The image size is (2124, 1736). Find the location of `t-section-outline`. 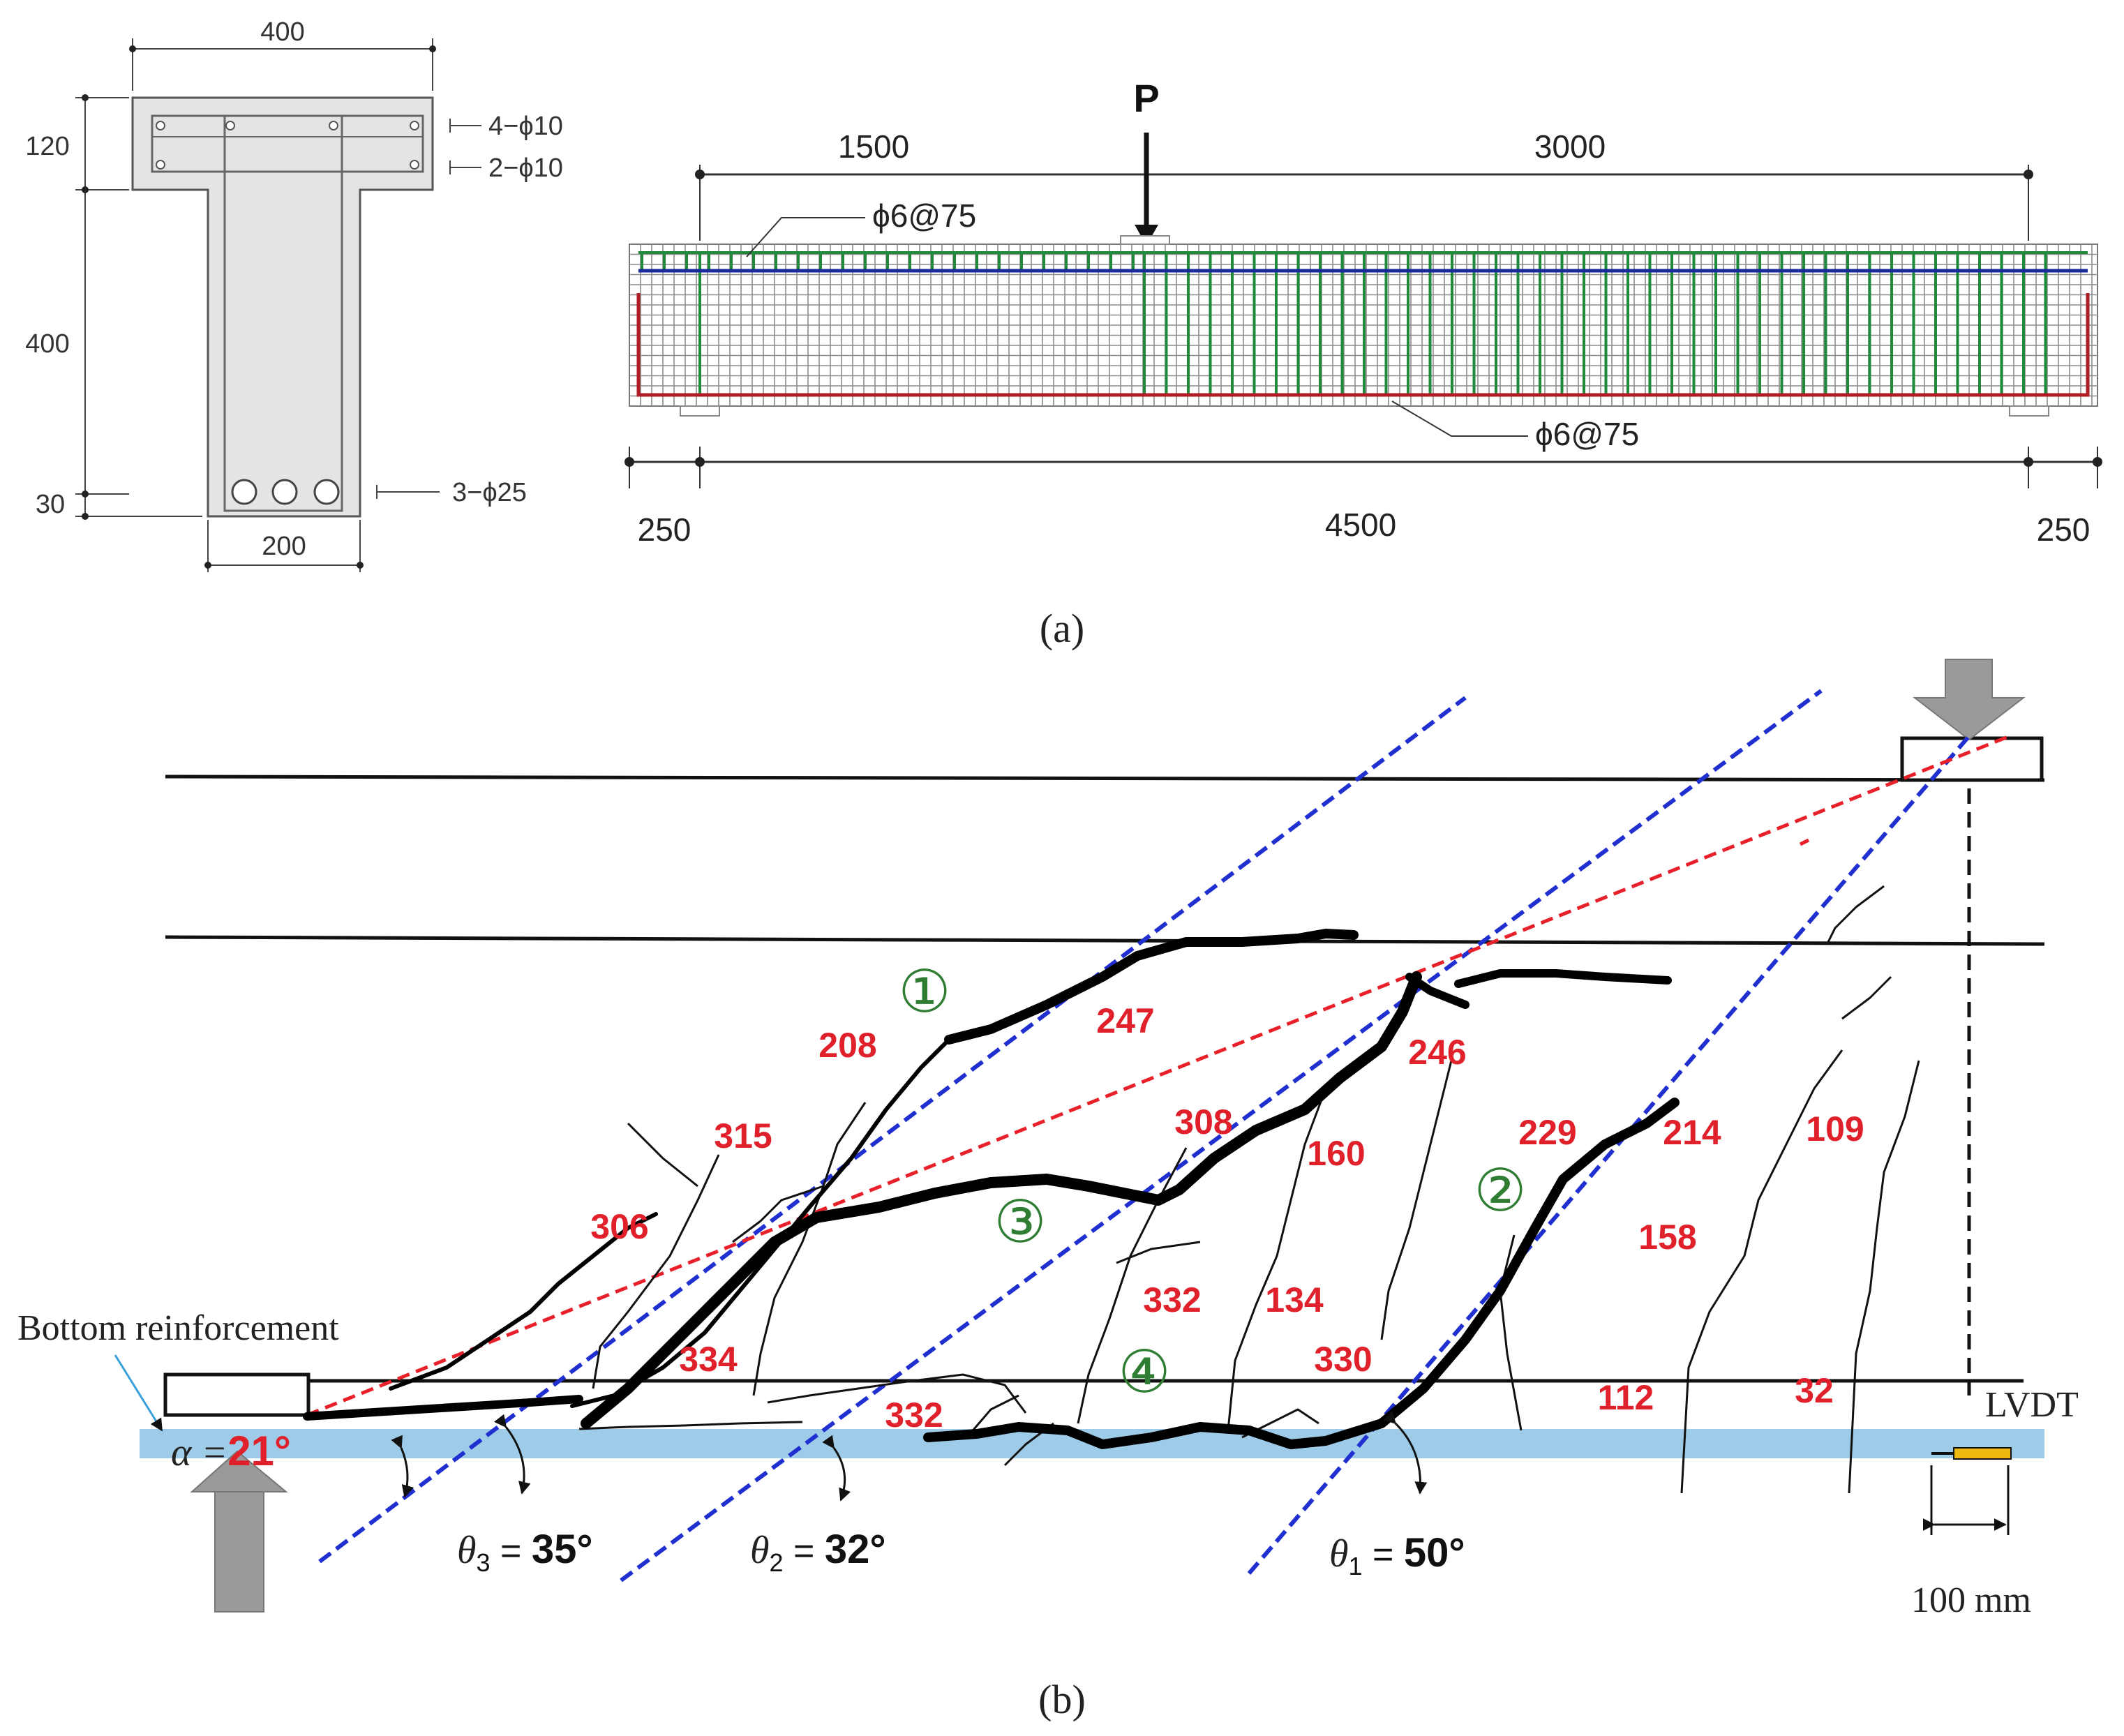

t-section-outline is located at coordinates (283, 307).